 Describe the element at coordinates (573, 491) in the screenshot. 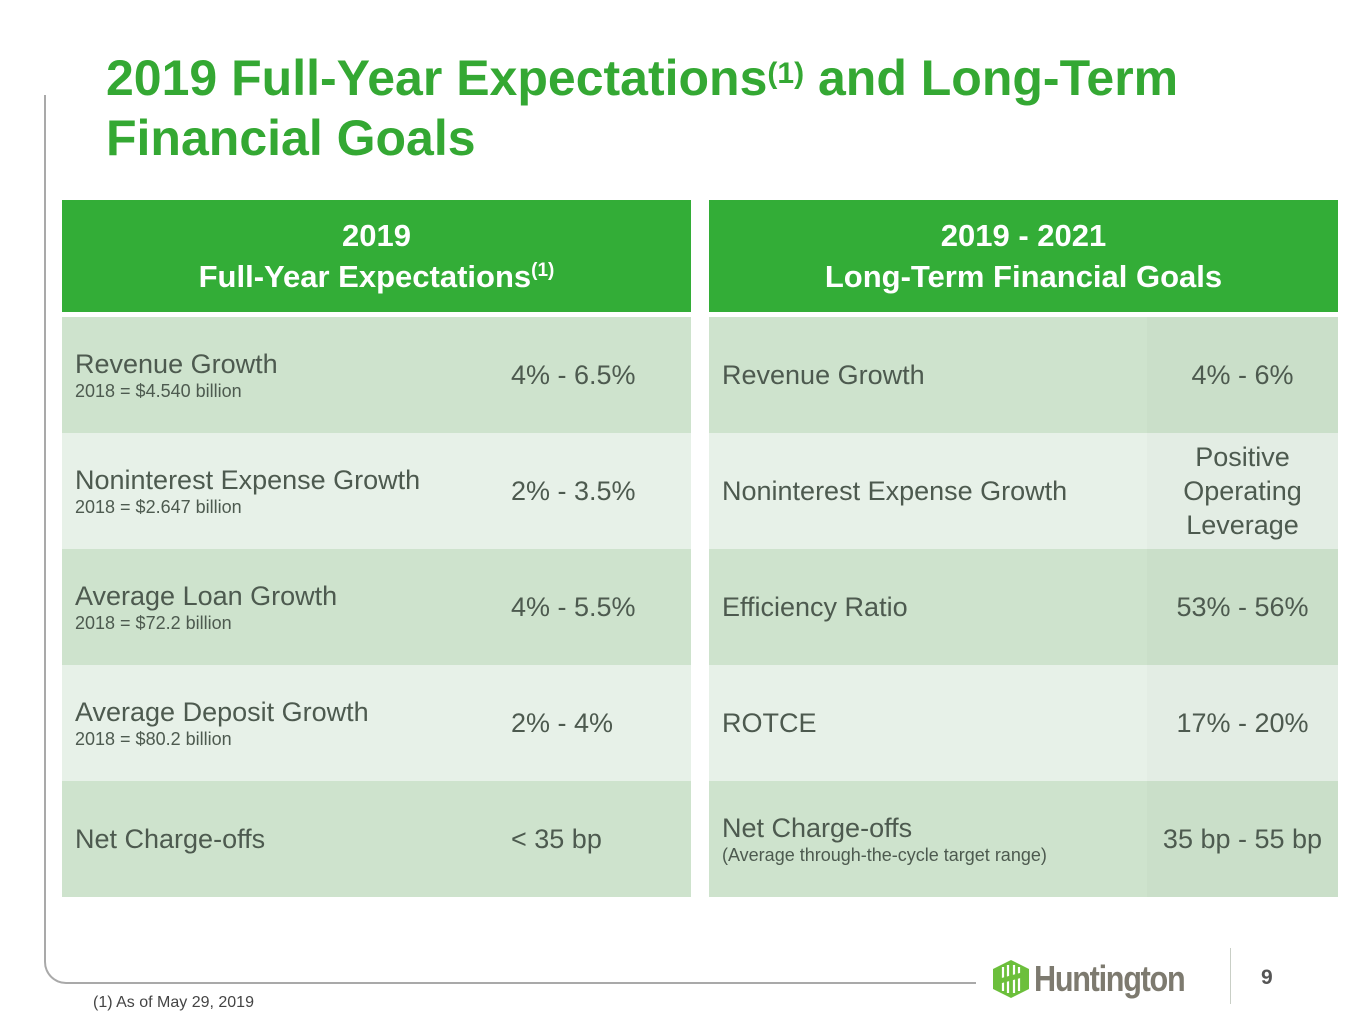

I see `metric-value: 2% - 3.5%` at that location.